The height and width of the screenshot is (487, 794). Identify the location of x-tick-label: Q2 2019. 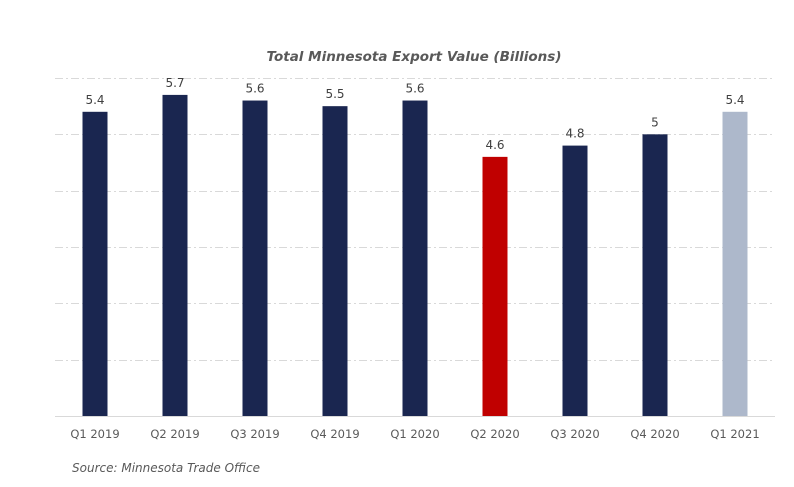
(174, 434).